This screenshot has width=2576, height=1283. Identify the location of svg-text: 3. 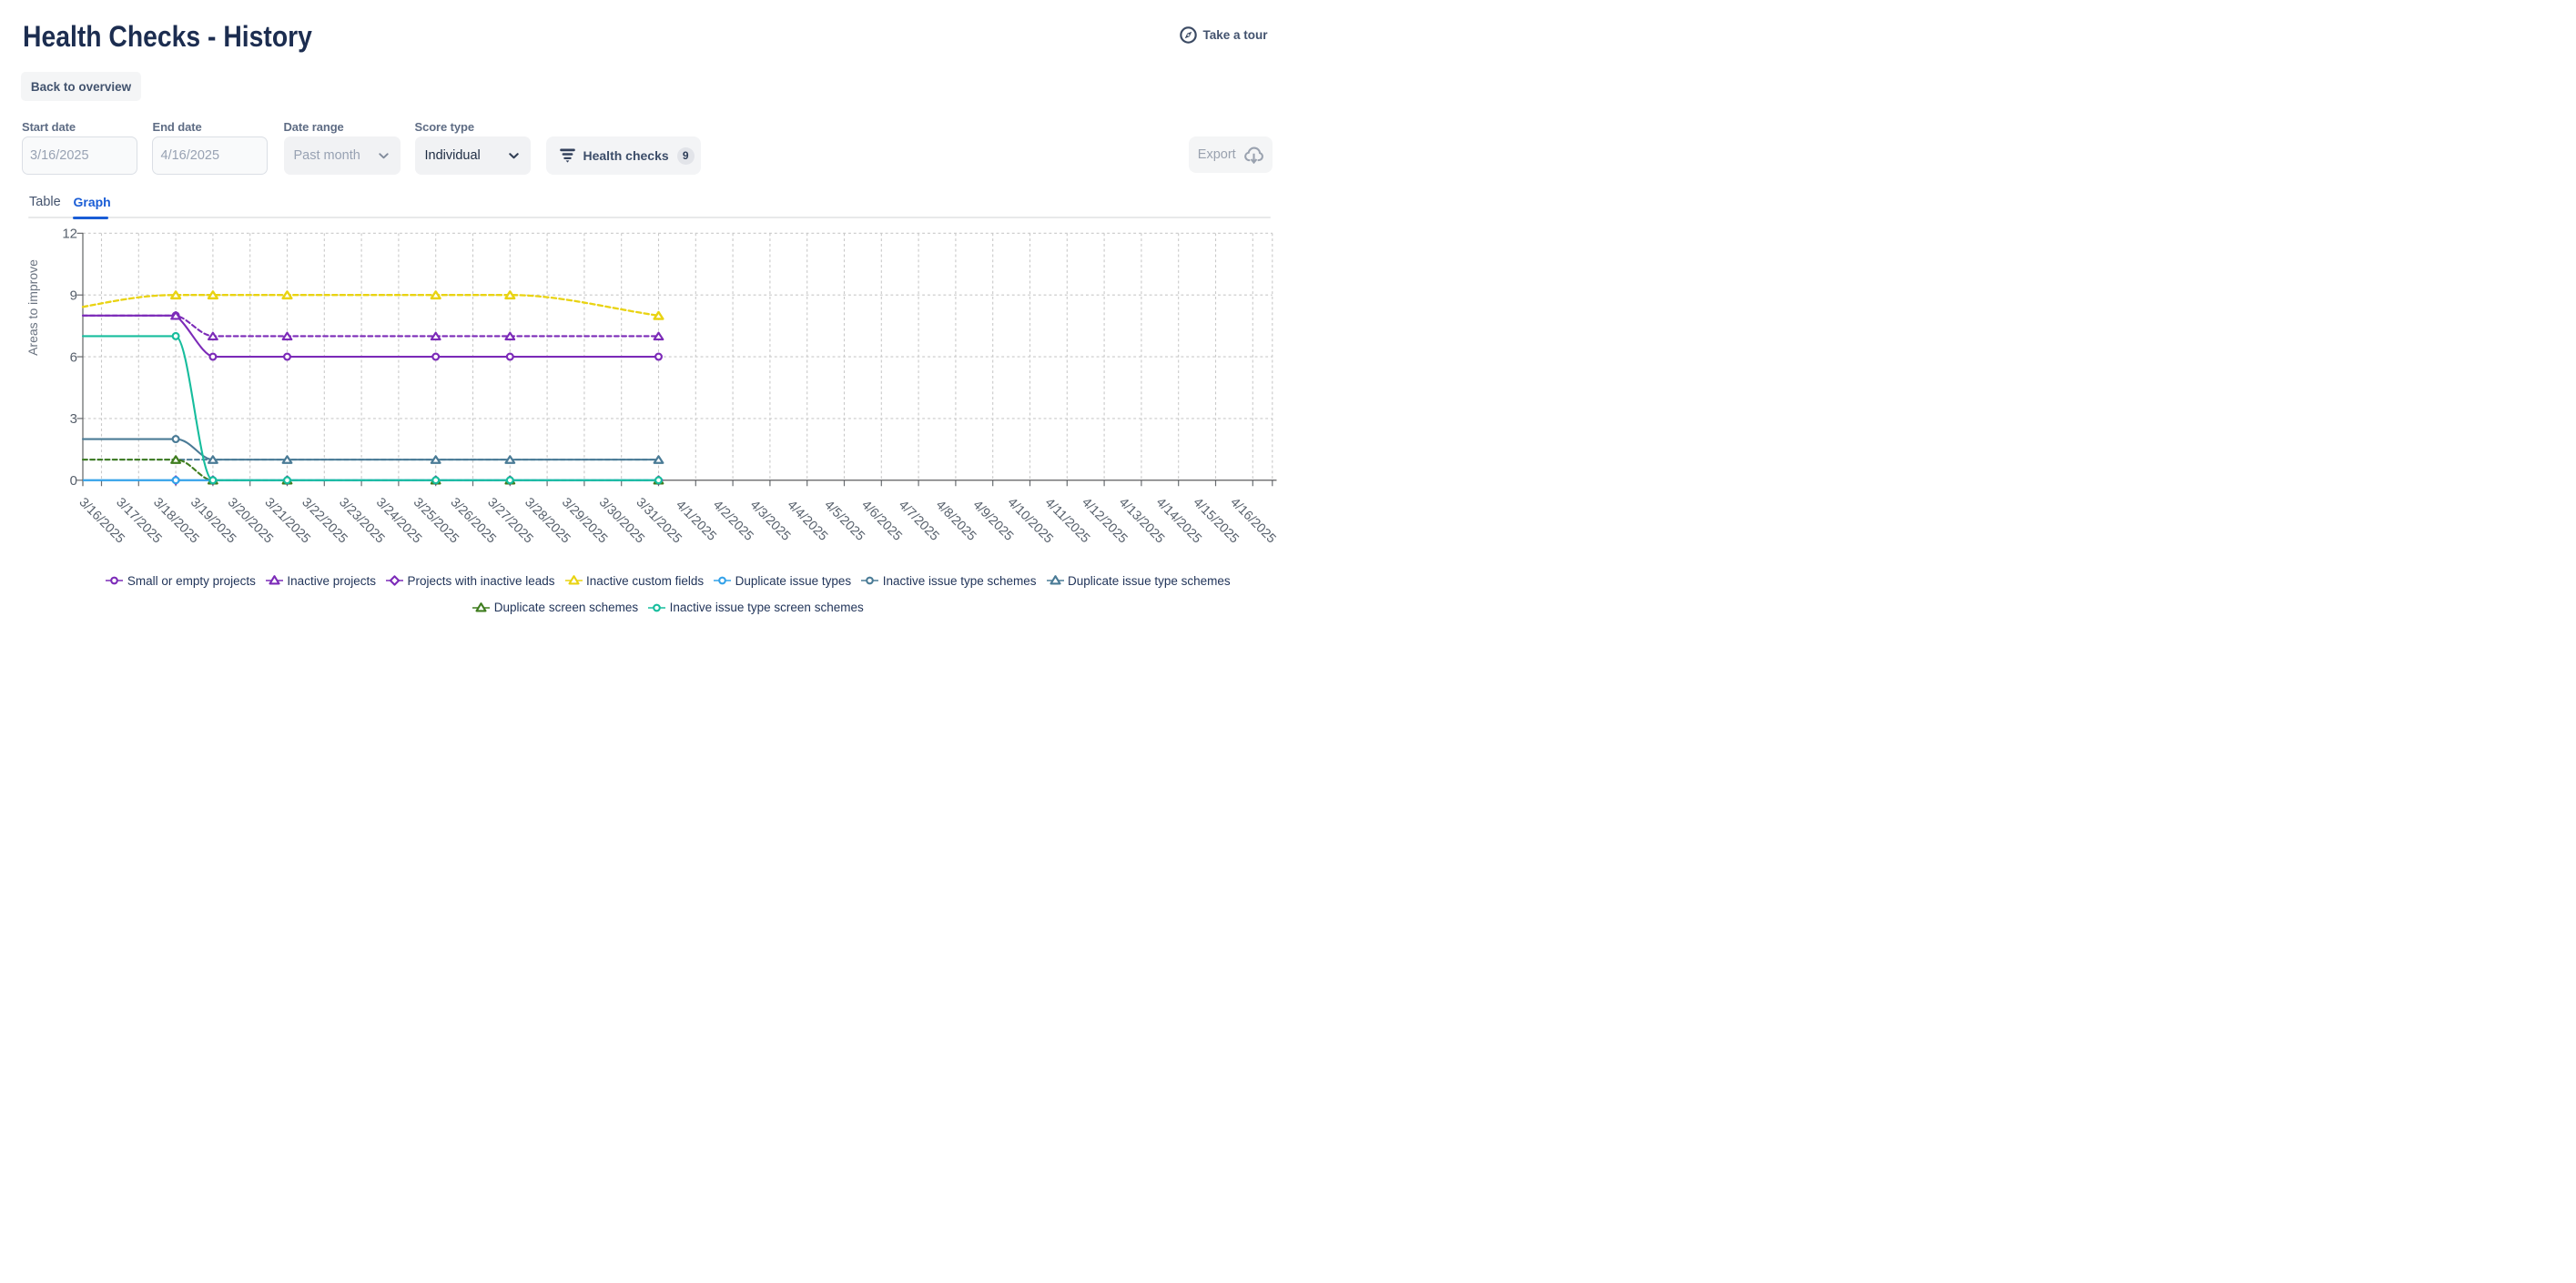
(73, 419).